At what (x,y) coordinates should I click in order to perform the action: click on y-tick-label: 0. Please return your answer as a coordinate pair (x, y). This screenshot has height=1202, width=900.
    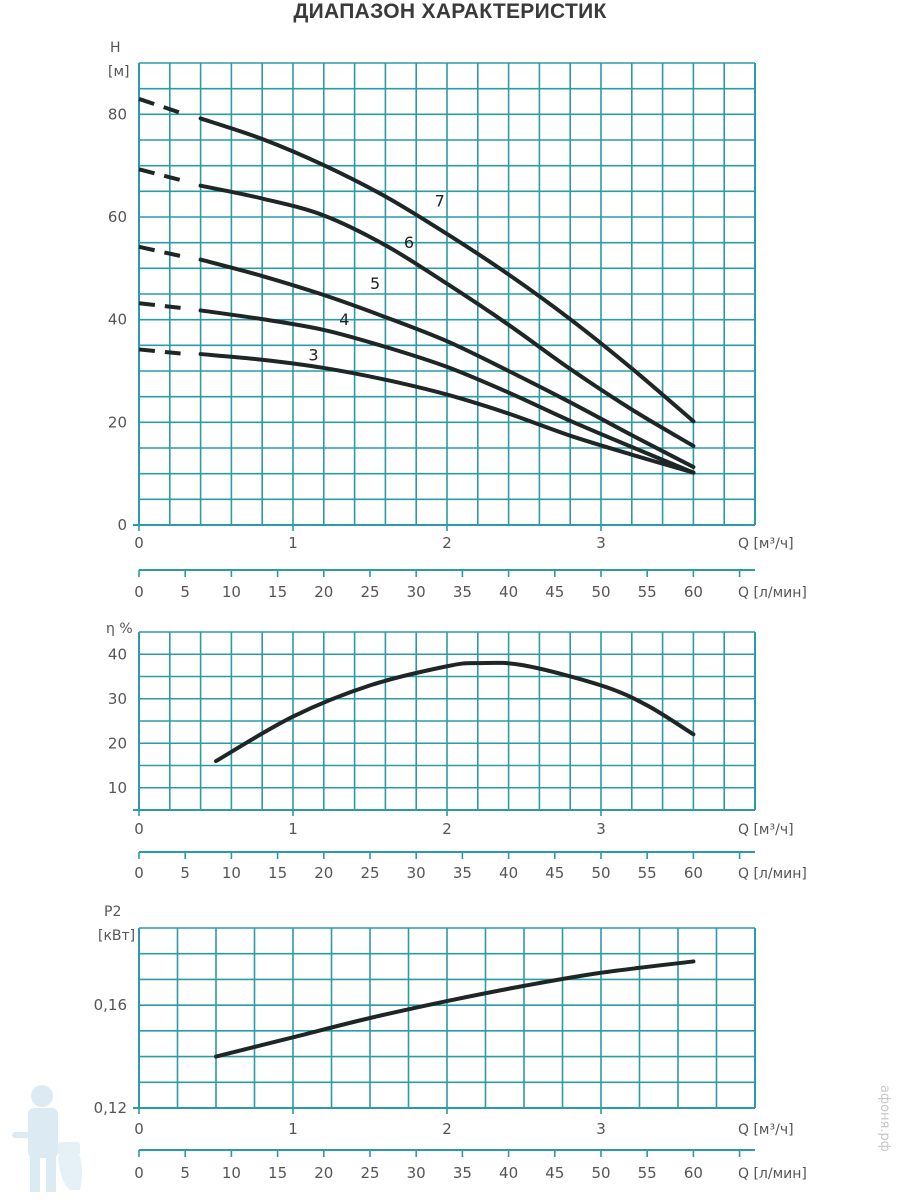
    Looking at the image, I should click on (122, 525).